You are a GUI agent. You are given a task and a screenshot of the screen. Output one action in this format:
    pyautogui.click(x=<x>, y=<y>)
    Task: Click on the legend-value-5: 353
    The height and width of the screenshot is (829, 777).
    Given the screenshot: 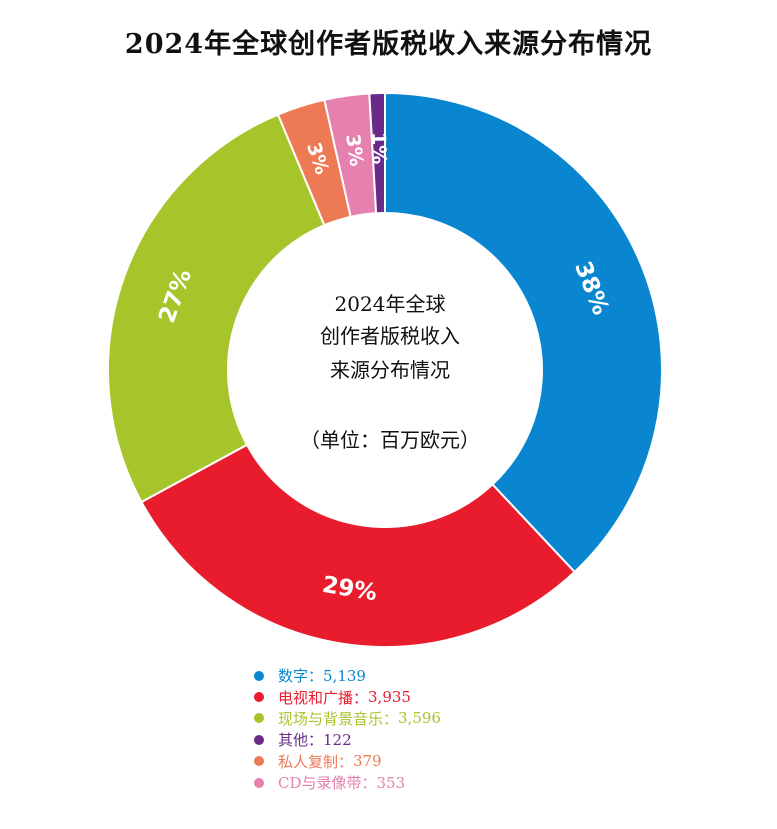 What is the action you would take?
    pyautogui.click(x=391, y=782)
    